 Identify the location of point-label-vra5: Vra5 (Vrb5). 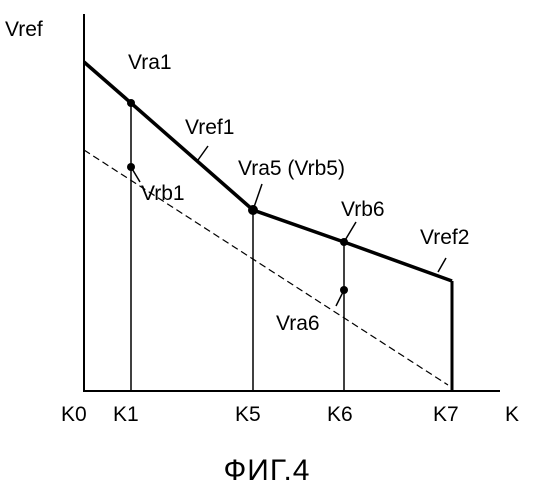
(291, 168).